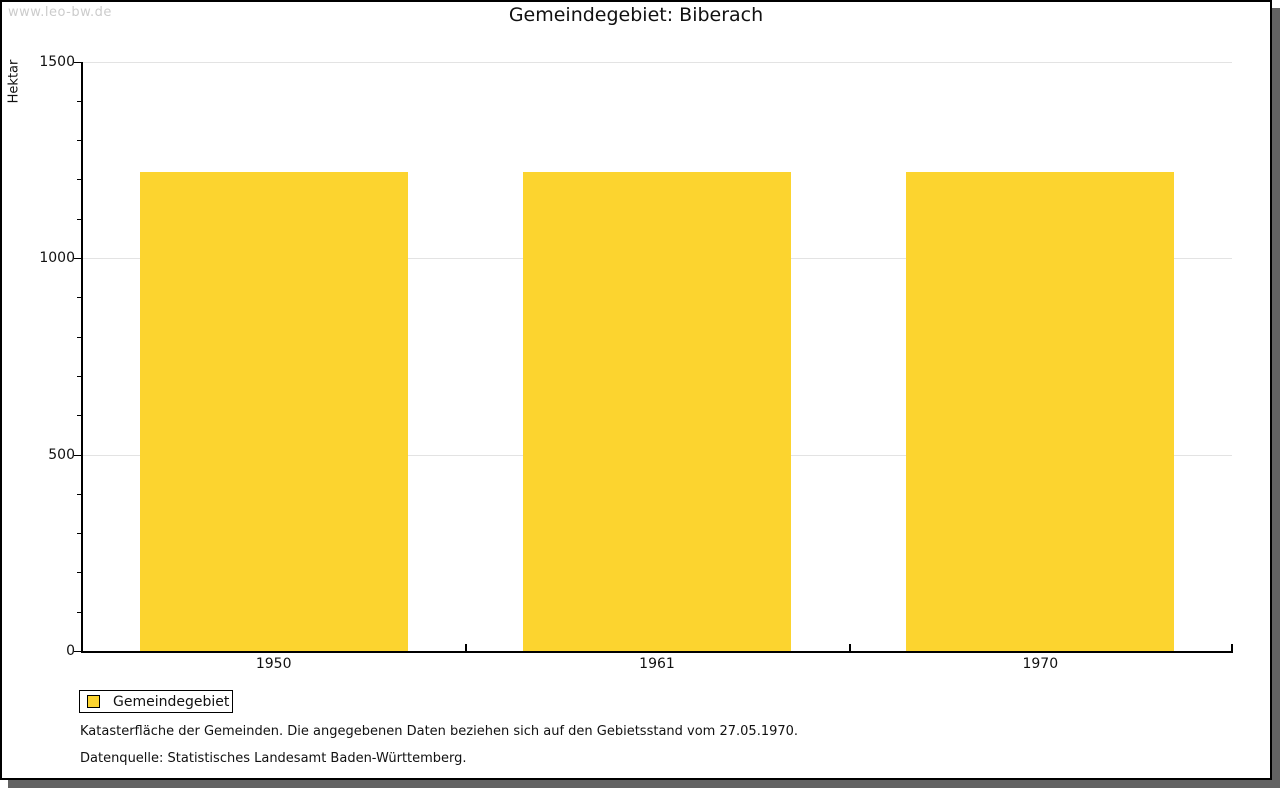 This screenshot has height=791, width=1280. Describe the element at coordinates (57, 61) in the screenshot. I see `y-tick-label-1500: 1500` at that location.